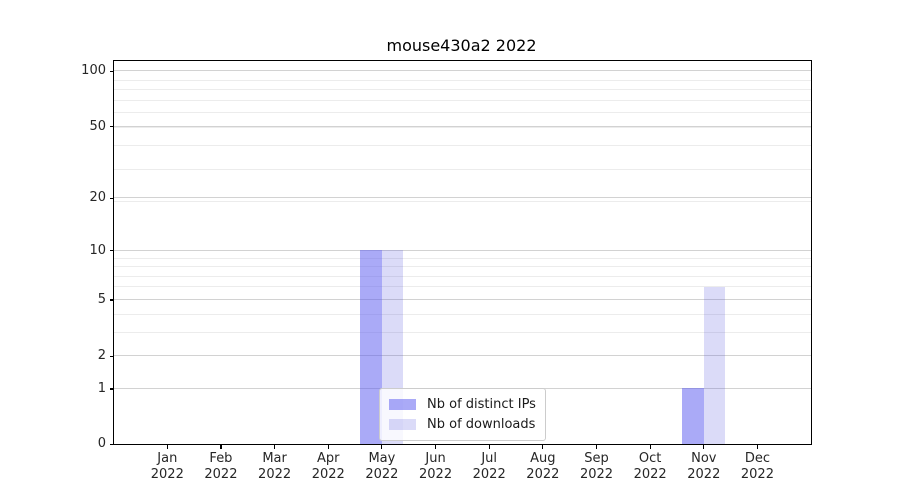 The image size is (900, 500). Describe the element at coordinates (97, 198) in the screenshot. I see `y-tick-label: 20` at that location.